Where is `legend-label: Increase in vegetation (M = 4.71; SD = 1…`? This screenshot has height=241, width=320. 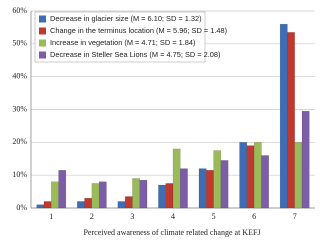 legend-label: Increase in vegetation (M = 4.71; SD = 1… is located at coordinates (122, 42).